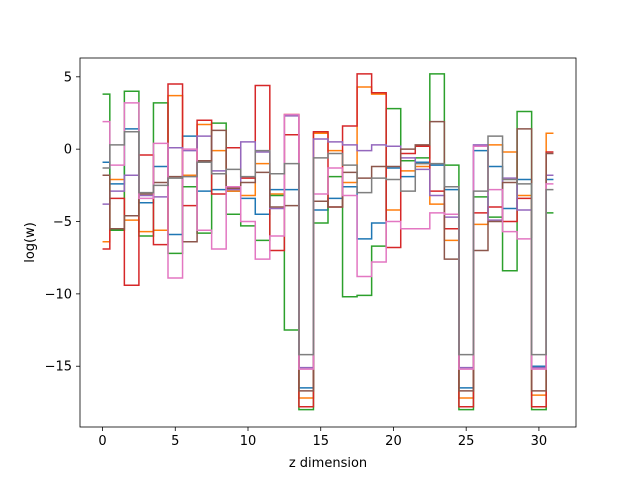  Describe the element at coordinates (466, 441) in the screenshot. I see `x-tick-label: 25` at that location.